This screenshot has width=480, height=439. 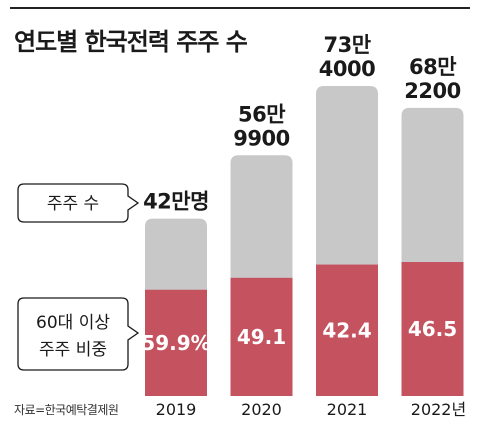 What do you see at coordinates (131, 42) in the screenshot?
I see `chart-title: 연도별 한국전력 주주 수` at bounding box center [131, 42].